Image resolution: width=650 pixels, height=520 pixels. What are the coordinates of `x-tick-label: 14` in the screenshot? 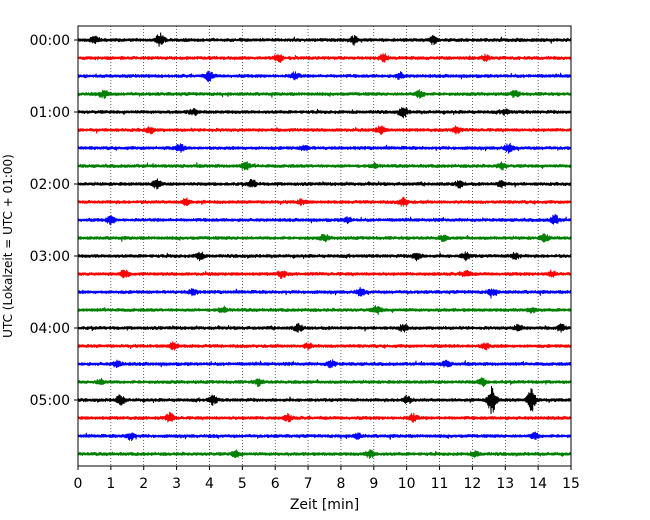 It's located at (538, 484).